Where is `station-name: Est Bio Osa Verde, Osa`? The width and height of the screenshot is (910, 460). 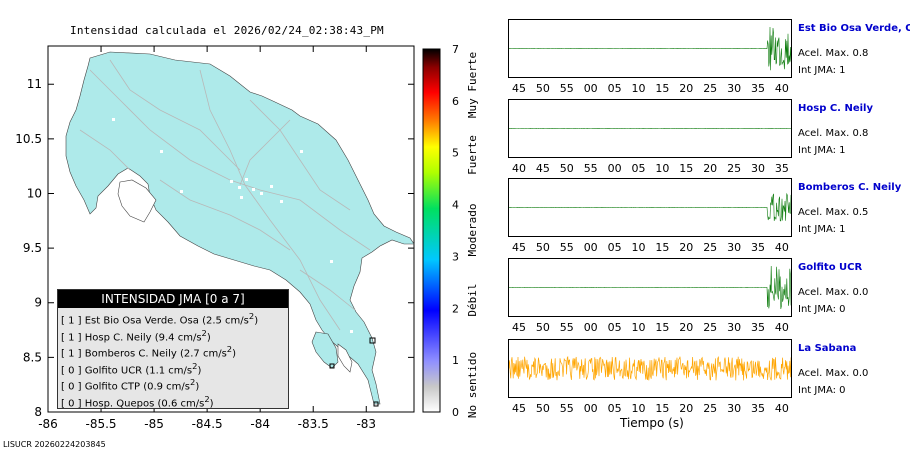 station-name: Est Bio Osa Verde, Osa is located at coordinates (854, 28).